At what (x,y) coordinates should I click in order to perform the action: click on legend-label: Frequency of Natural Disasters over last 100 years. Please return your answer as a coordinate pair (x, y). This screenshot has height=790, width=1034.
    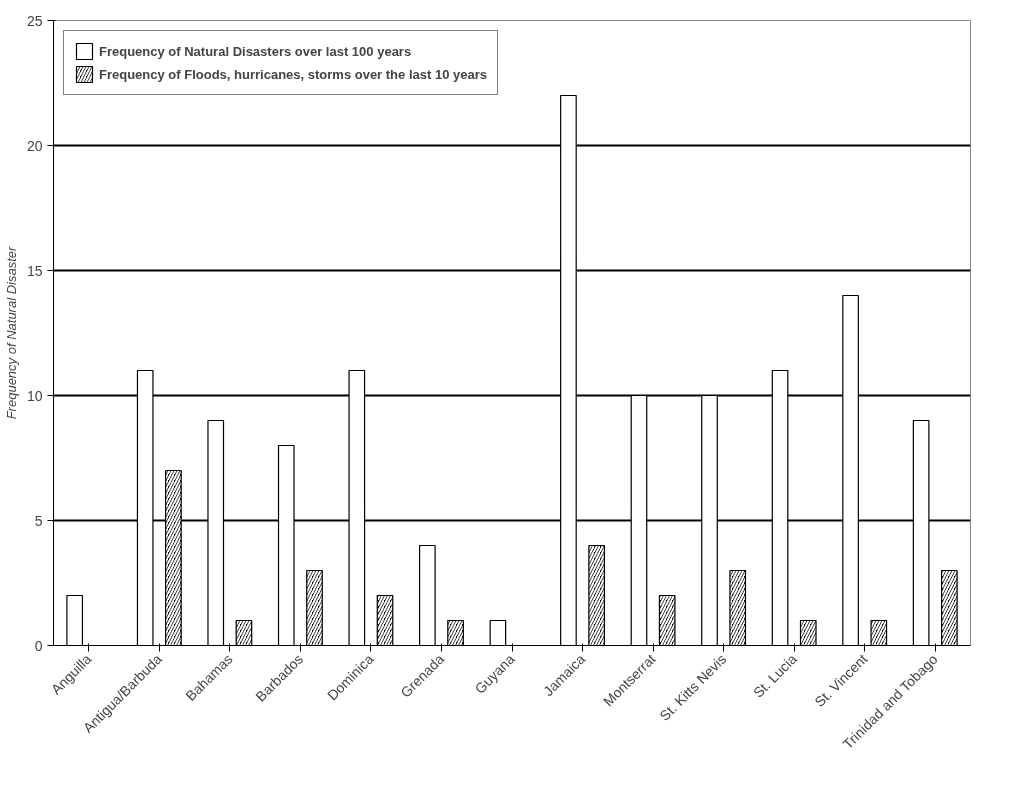
    Looking at the image, I should click on (255, 51).